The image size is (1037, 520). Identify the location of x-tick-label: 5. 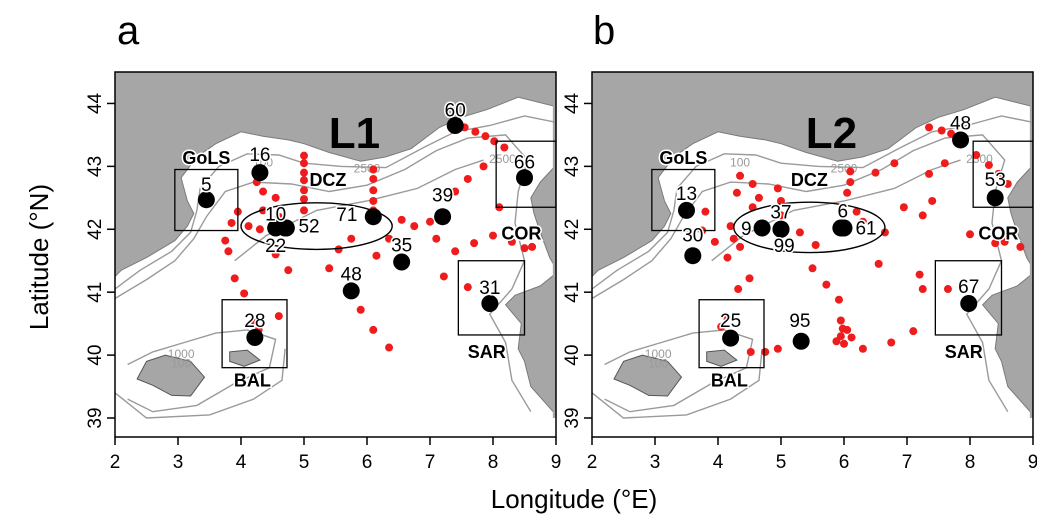
(781, 462).